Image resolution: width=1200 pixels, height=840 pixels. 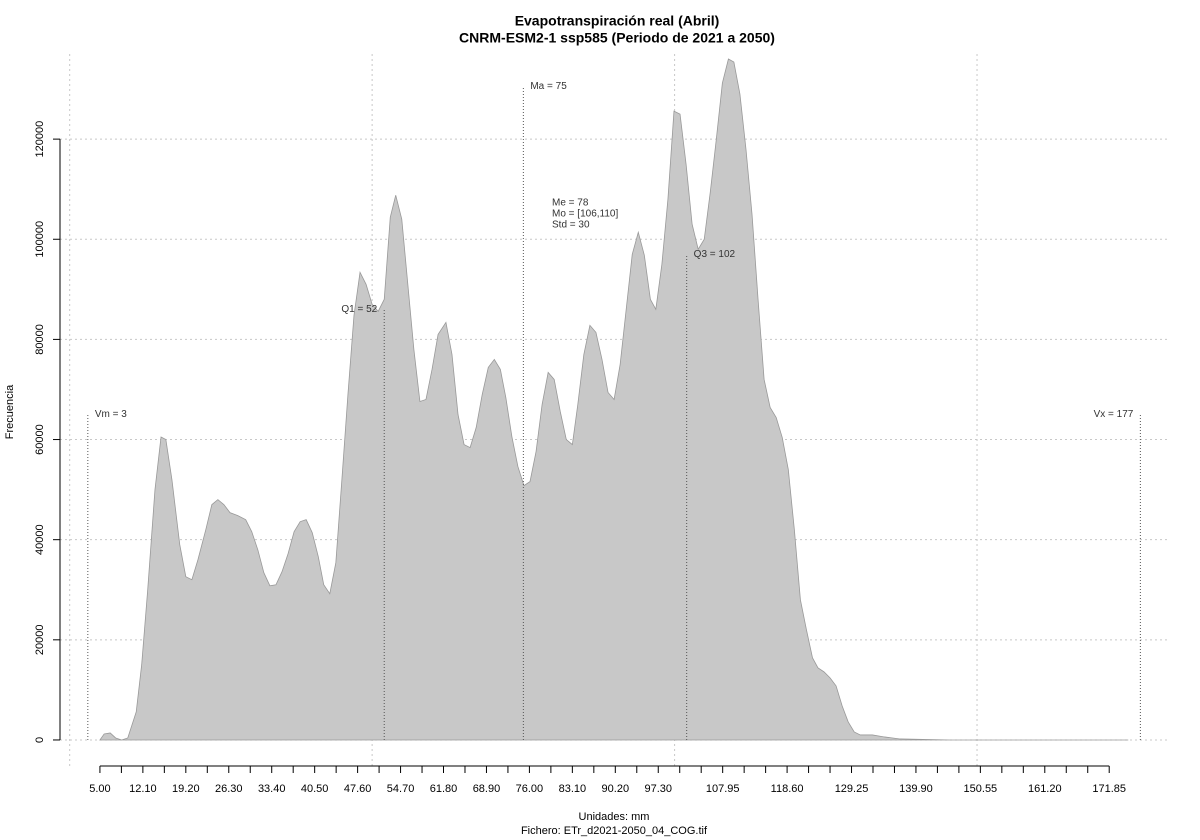 I want to click on marker-label: Vx = 177, so click(x=1114, y=414).